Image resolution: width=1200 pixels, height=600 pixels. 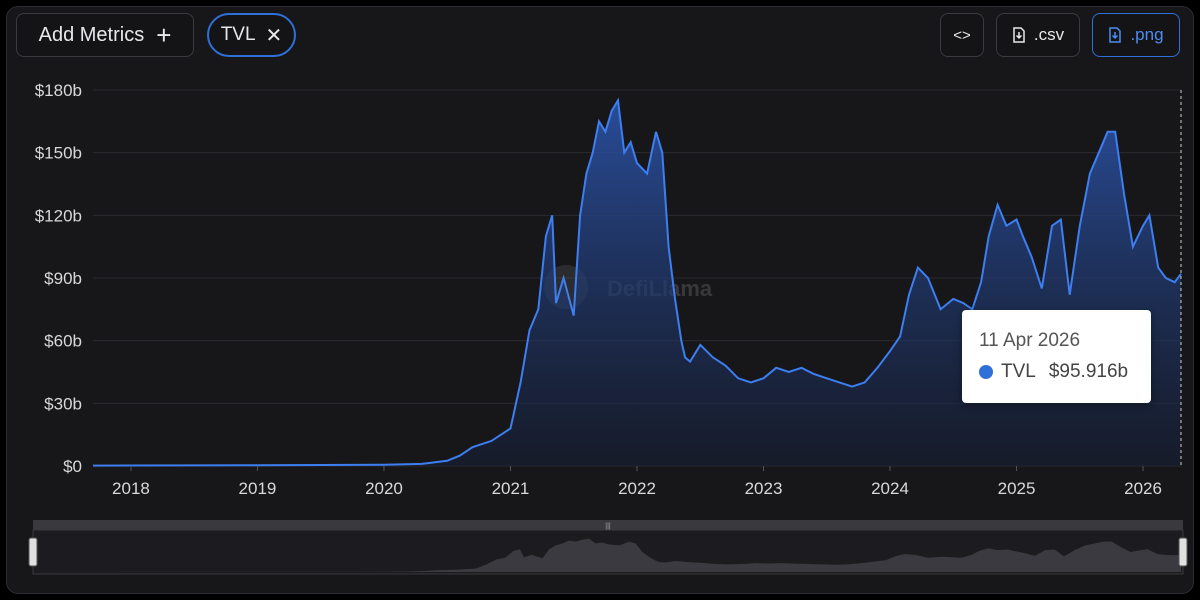 I want to click on x-tick-label: 2025, so click(x=1017, y=488).